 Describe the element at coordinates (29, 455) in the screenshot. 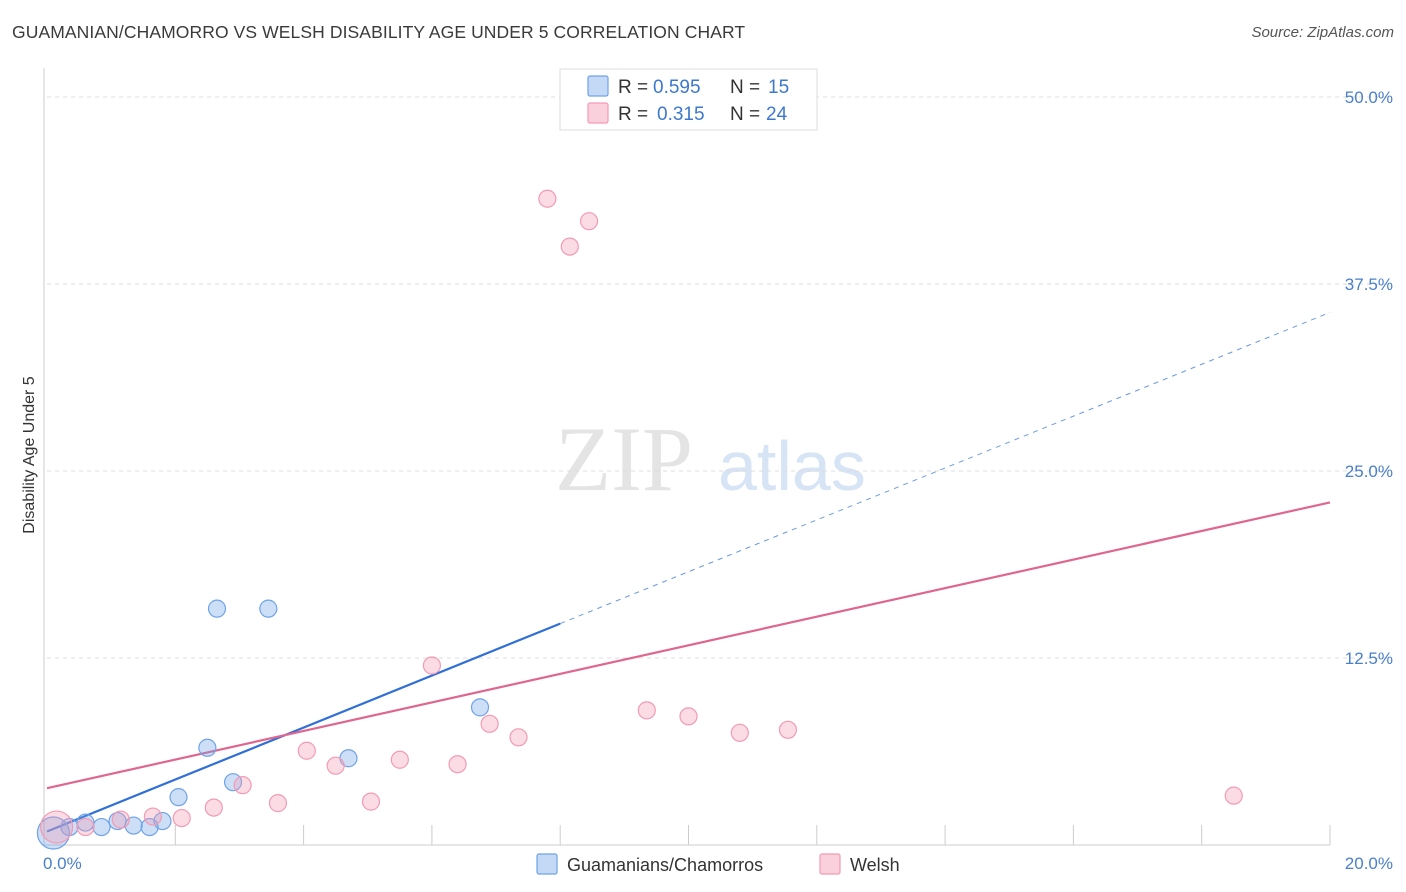

I see `y-axis-label: Disability Age Under 5` at that location.